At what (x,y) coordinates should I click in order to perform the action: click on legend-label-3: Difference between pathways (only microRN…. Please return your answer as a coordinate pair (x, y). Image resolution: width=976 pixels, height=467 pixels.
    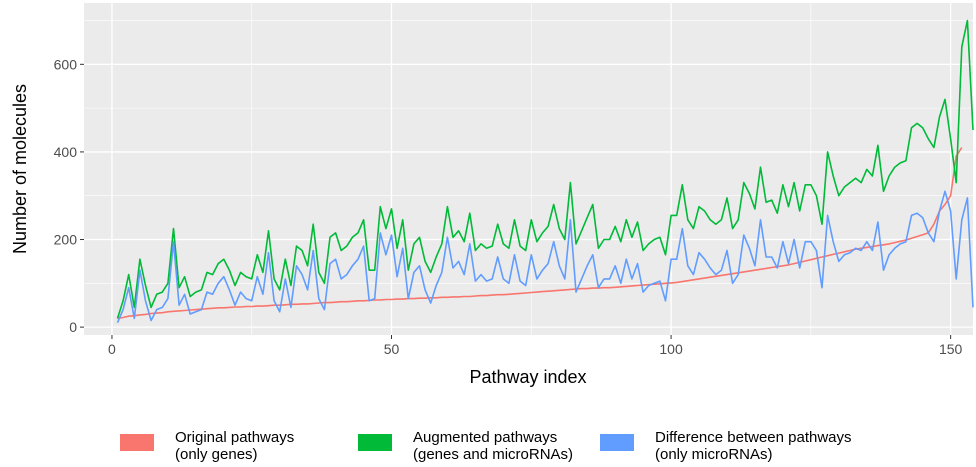
    Looking at the image, I should click on (753, 446).